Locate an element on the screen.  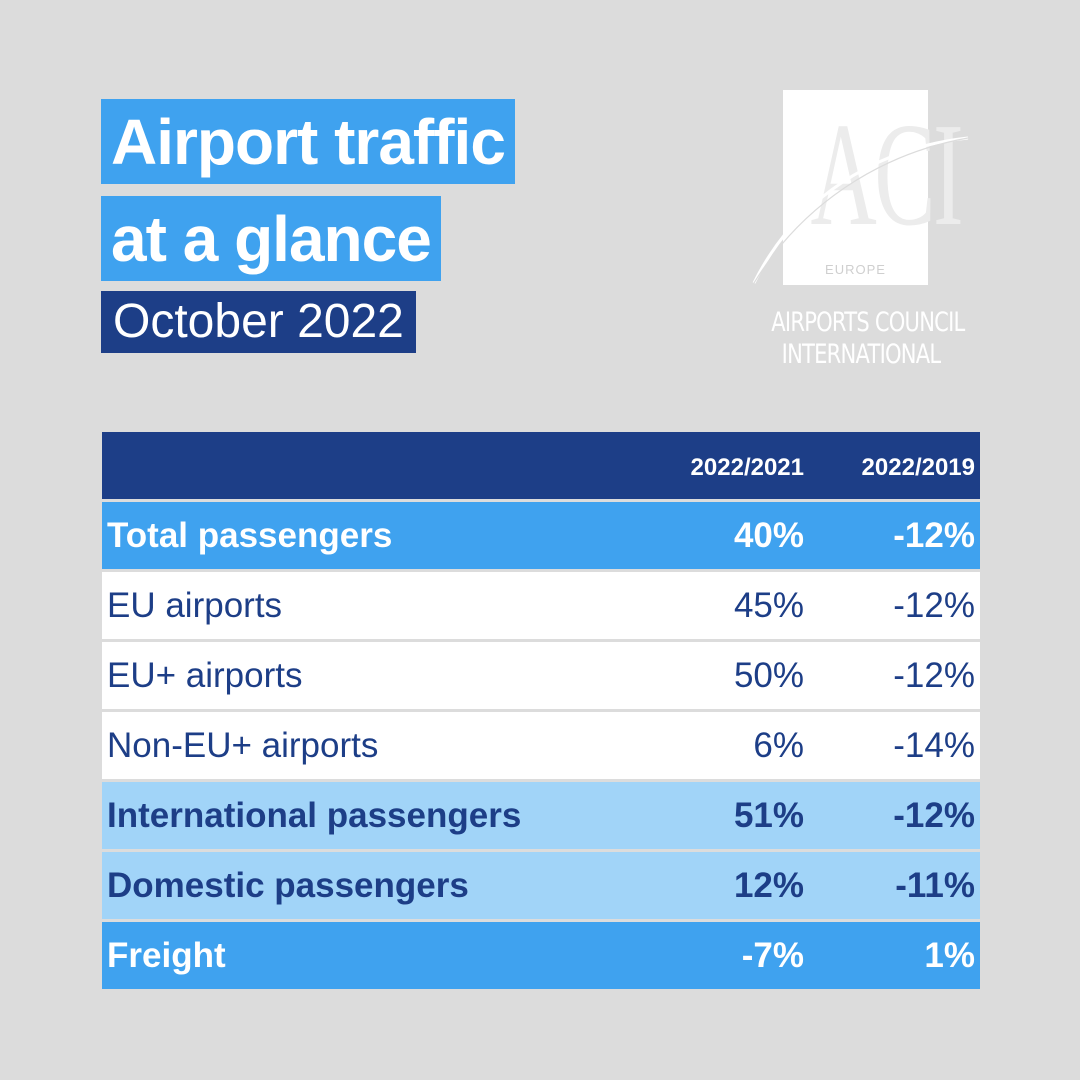
logo-box is located at coordinates (855, 187).